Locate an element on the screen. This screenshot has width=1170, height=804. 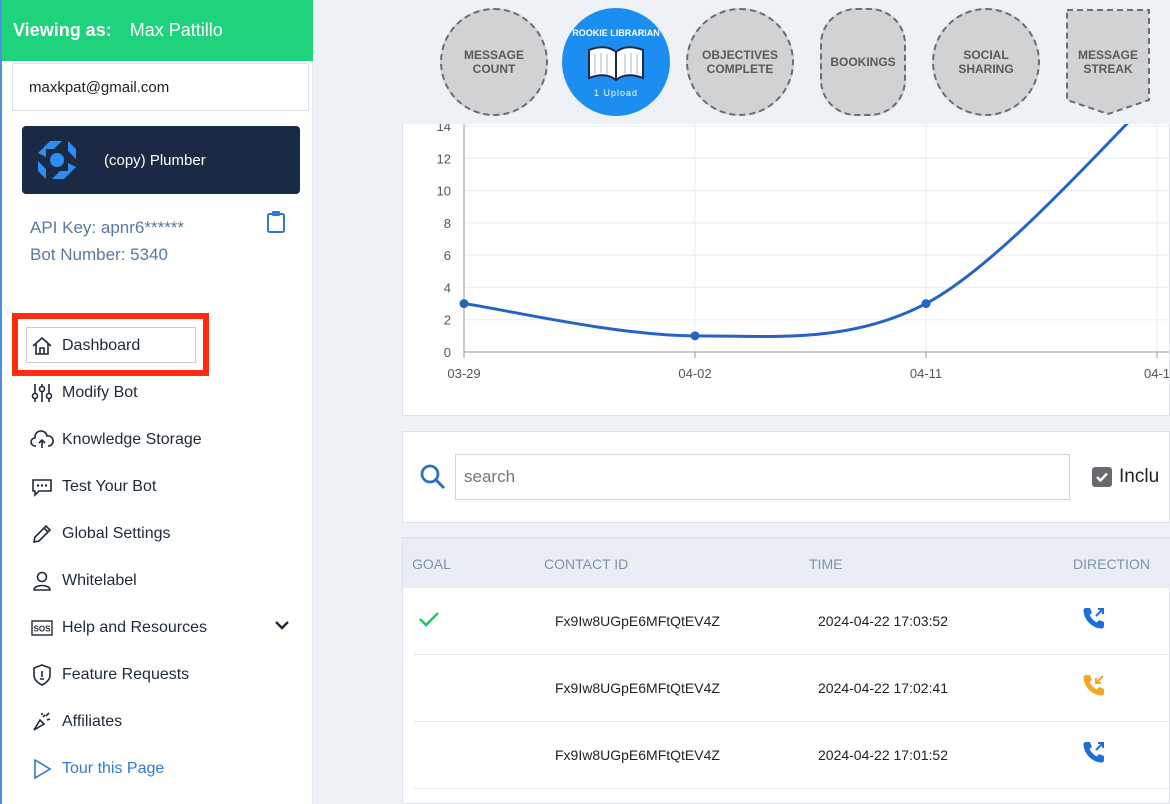
highlight-box is located at coordinates (110, 344).